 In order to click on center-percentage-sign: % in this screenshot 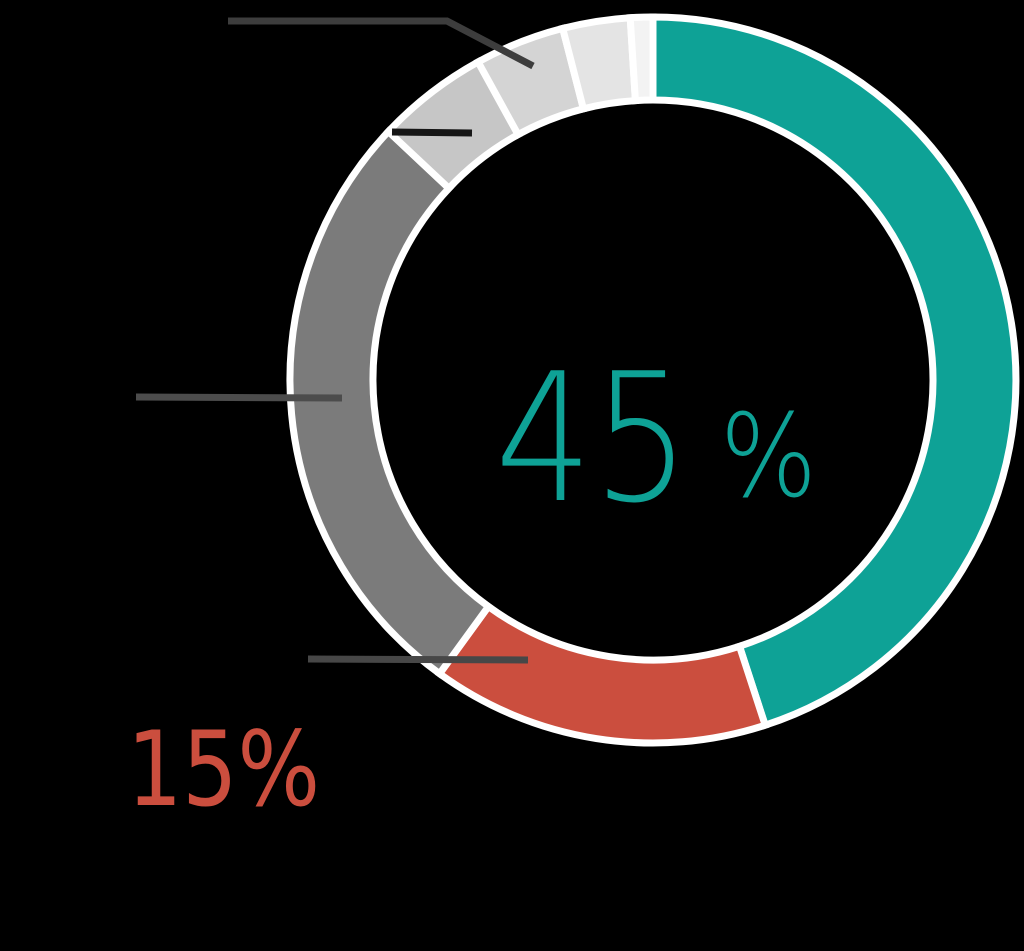, I will do `click(768, 457)`.